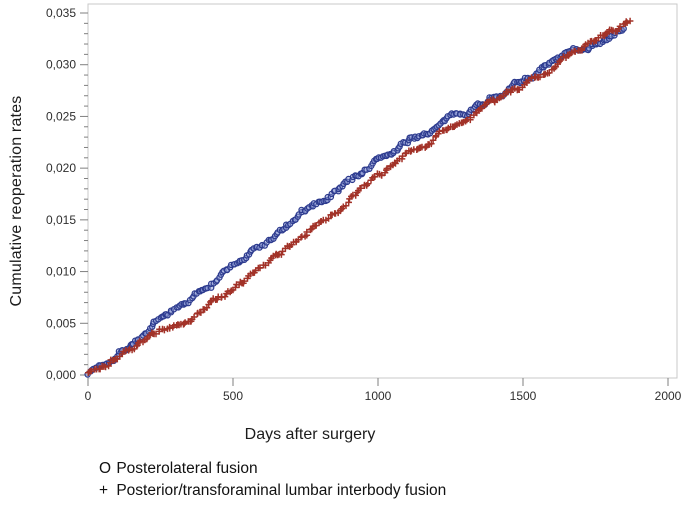 This screenshot has width=685, height=514. What do you see at coordinates (104, 490) in the screenshot?
I see `plus-marker-symbol: +` at bounding box center [104, 490].